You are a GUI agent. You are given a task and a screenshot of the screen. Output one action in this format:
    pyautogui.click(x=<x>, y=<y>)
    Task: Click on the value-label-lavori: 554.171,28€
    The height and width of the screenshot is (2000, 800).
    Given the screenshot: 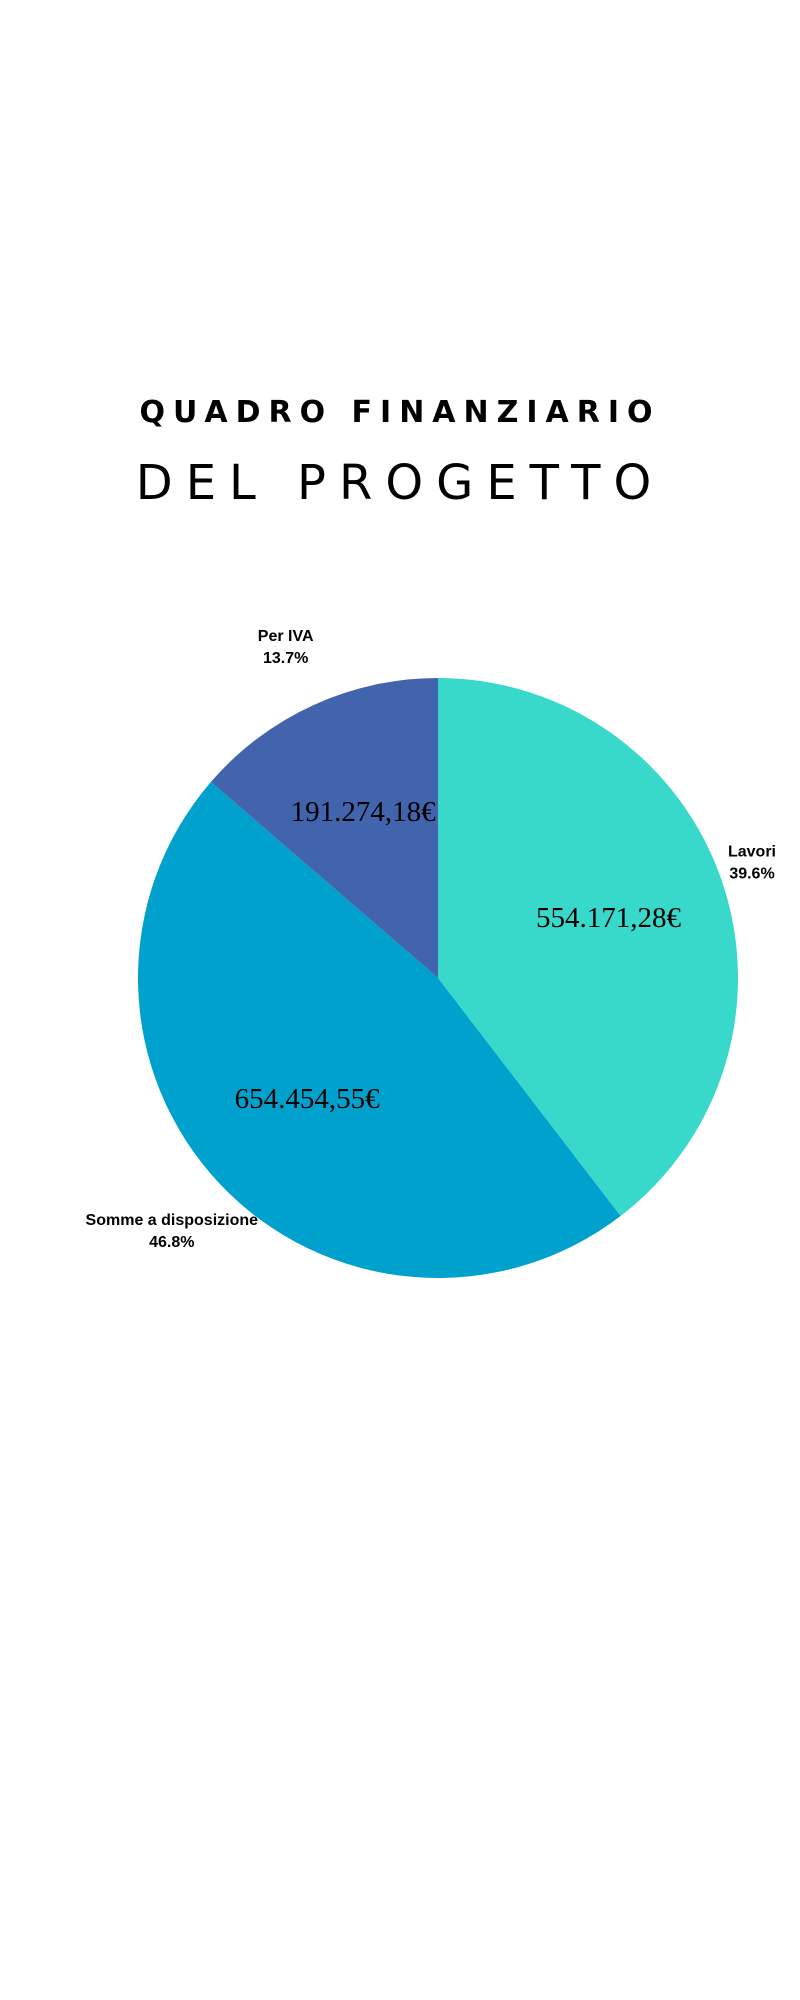 What is the action you would take?
    pyautogui.click(x=609, y=918)
    